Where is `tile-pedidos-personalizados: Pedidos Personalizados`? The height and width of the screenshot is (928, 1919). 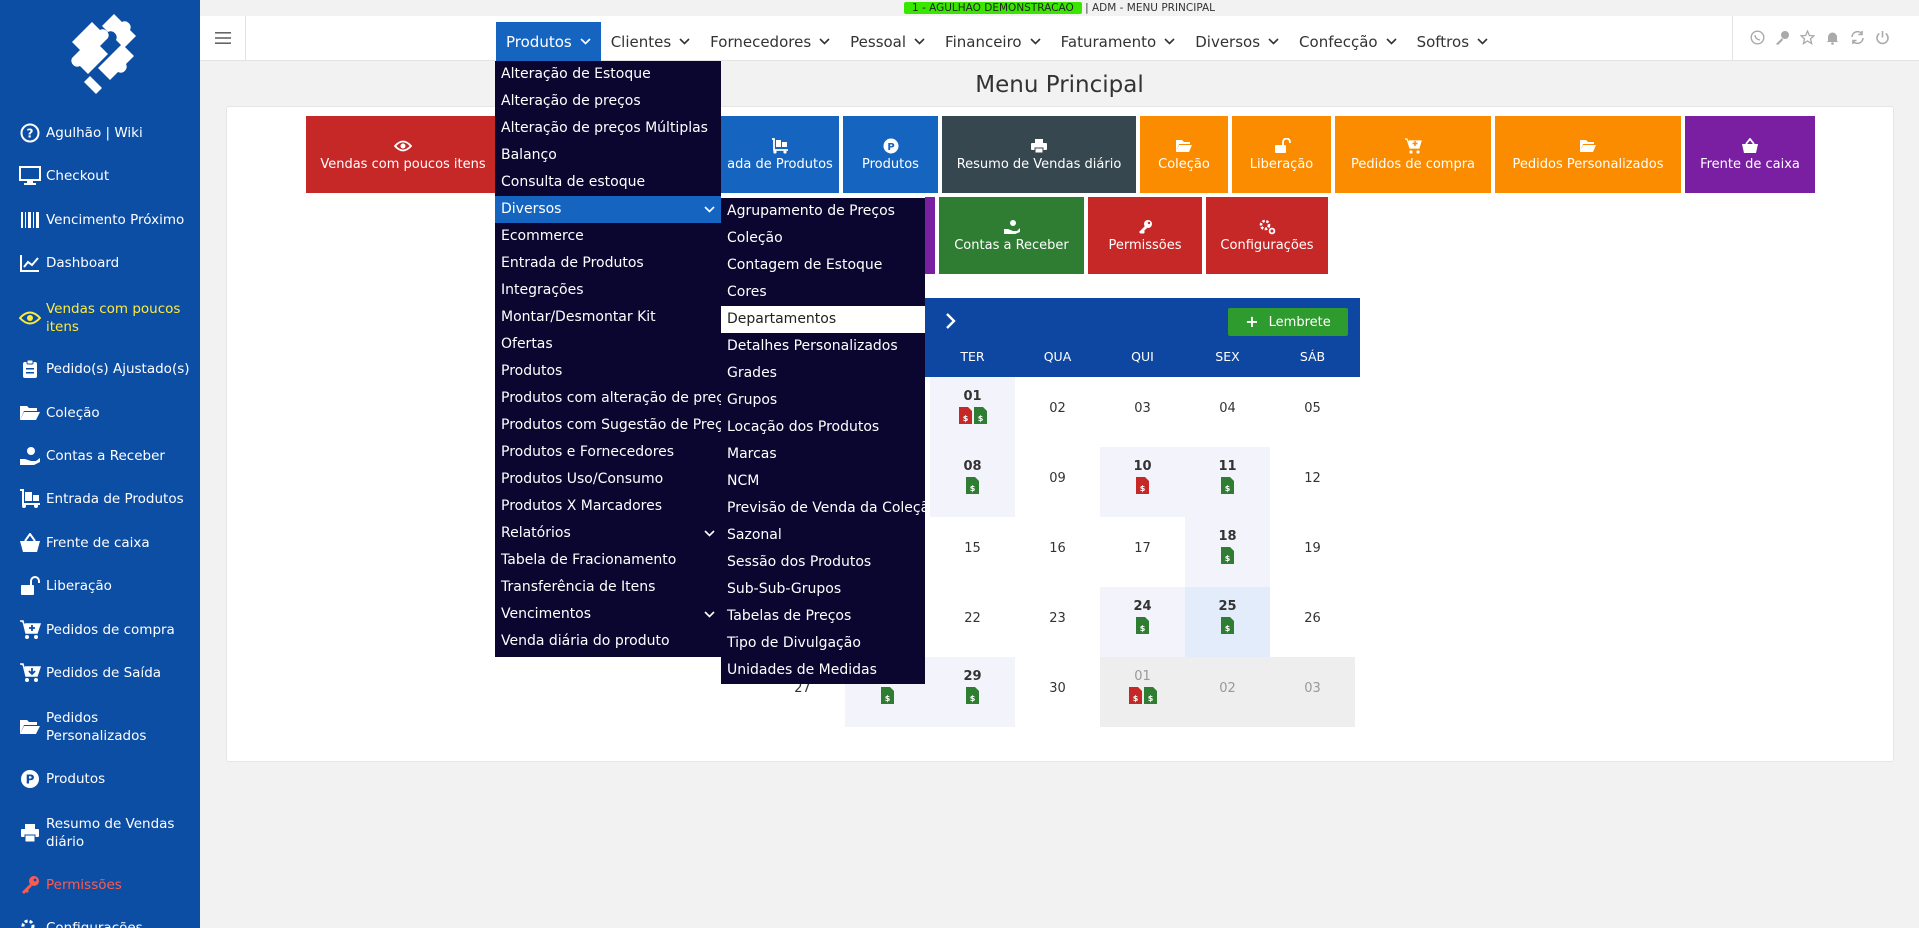 tile-pedidos-personalizados: Pedidos Personalizados is located at coordinates (1588, 154).